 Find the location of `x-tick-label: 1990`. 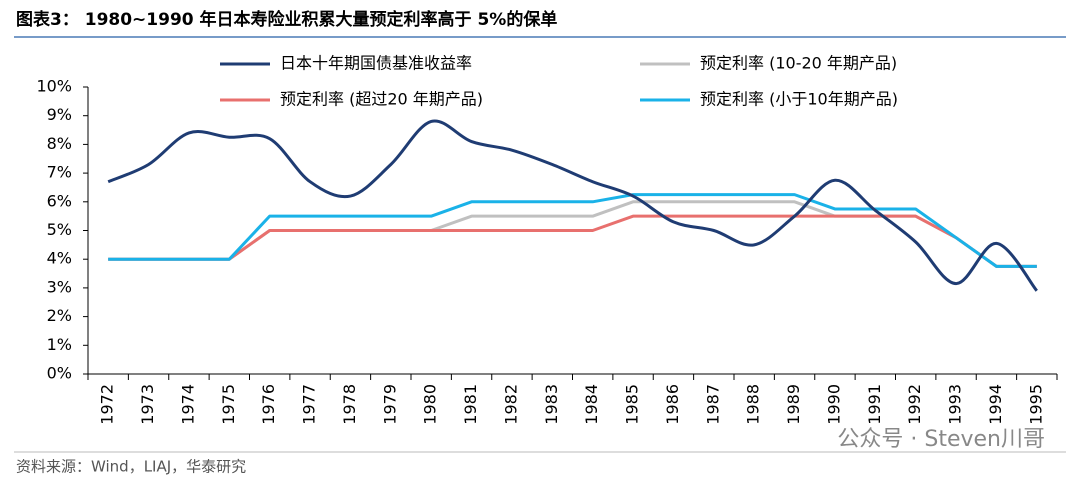

x-tick-label: 1990 is located at coordinates (833, 404).